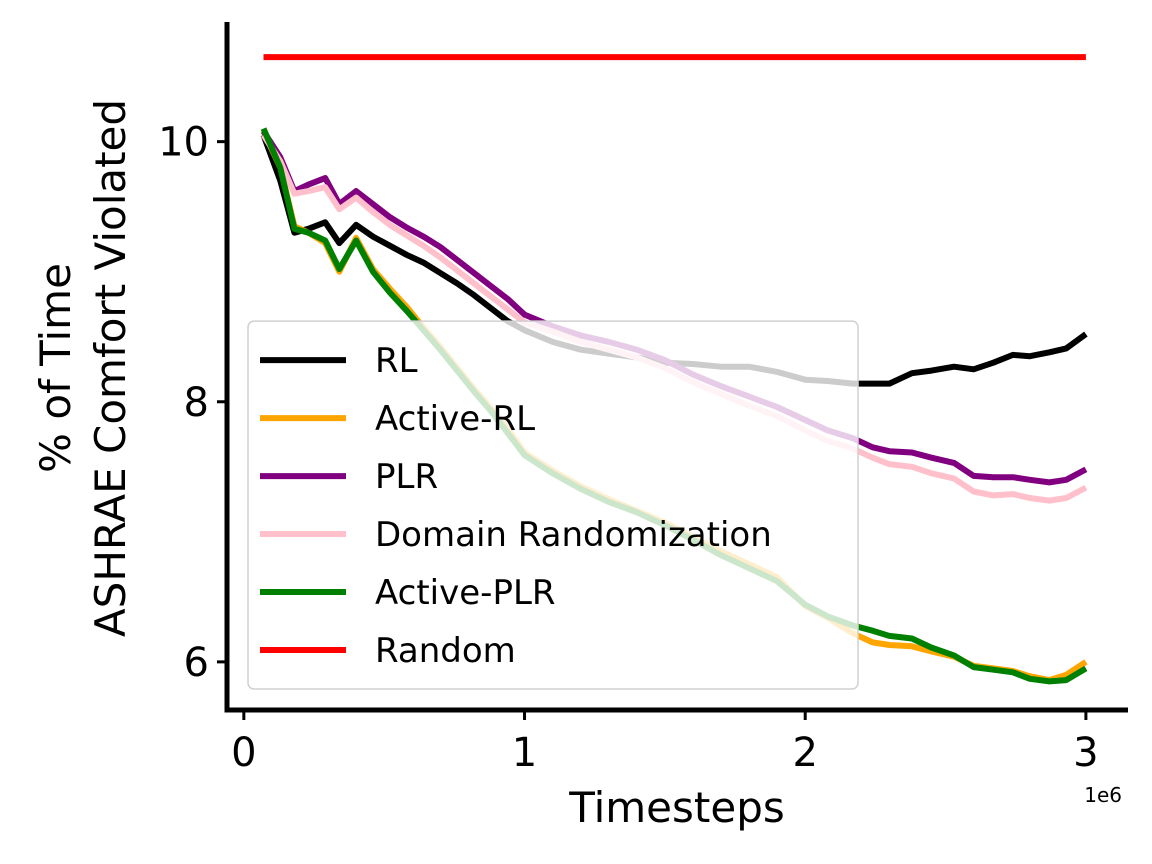 Image resolution: width=1152 pixels, height=864 pixels. I want to click on x-tick-label: 1, so click(524, 753).